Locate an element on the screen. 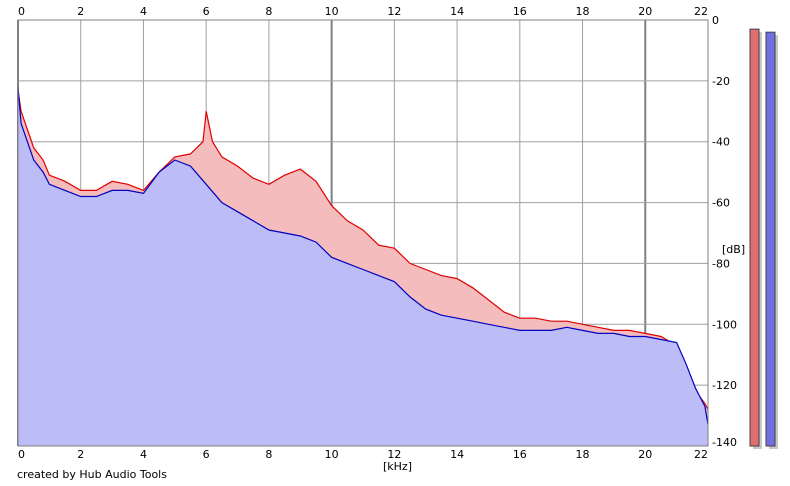 The height and width of the screenshot is (486, 790). x-tick-label-bottom: 12 is located at coordinates (394, 454).